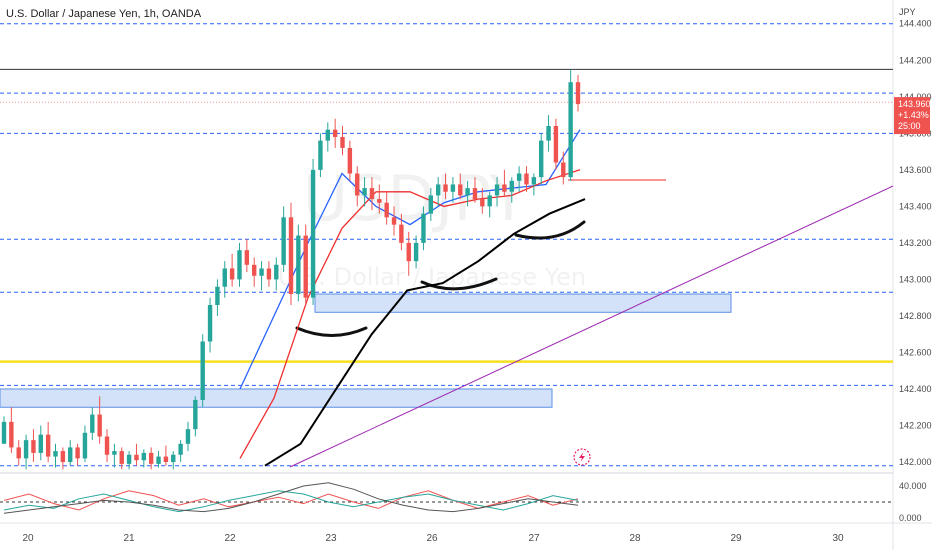  I want to click on oscillator-tick-label: 40.000, so click(913, 486).